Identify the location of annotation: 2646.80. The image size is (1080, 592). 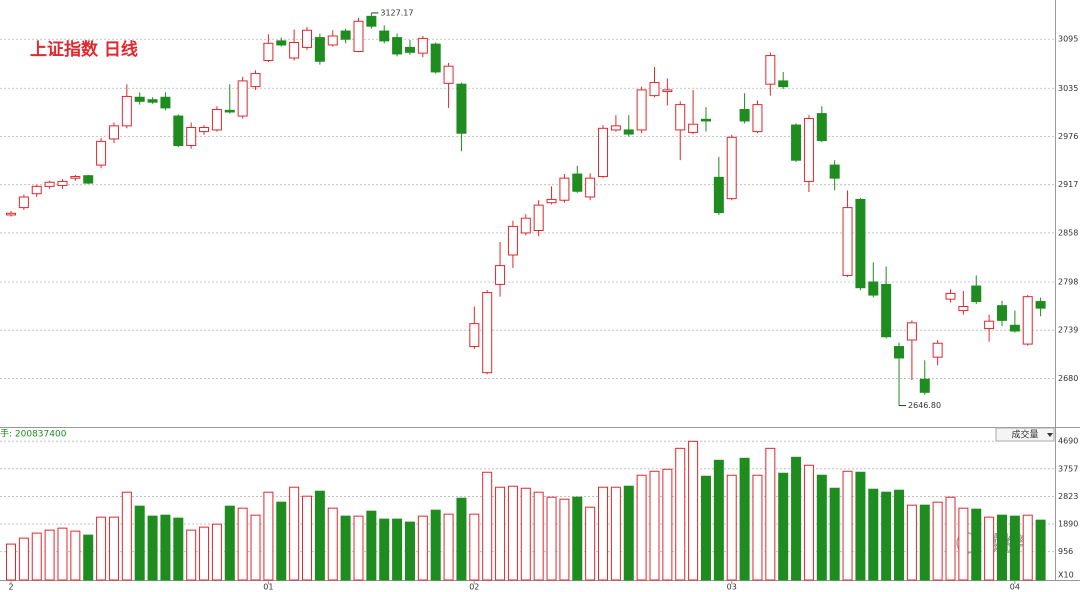
(924, 405).